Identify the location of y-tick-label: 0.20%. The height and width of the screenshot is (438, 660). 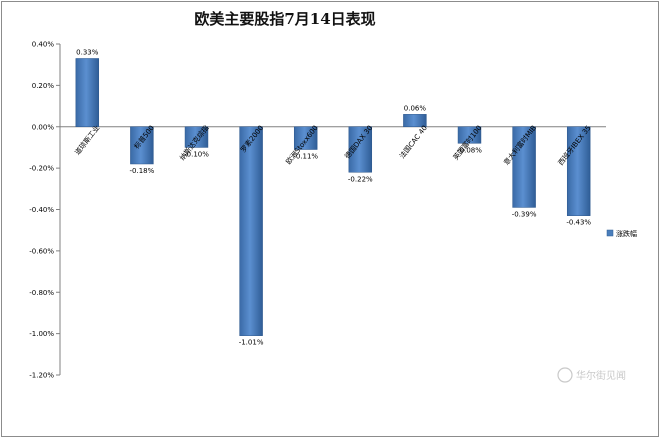
(43, 86).